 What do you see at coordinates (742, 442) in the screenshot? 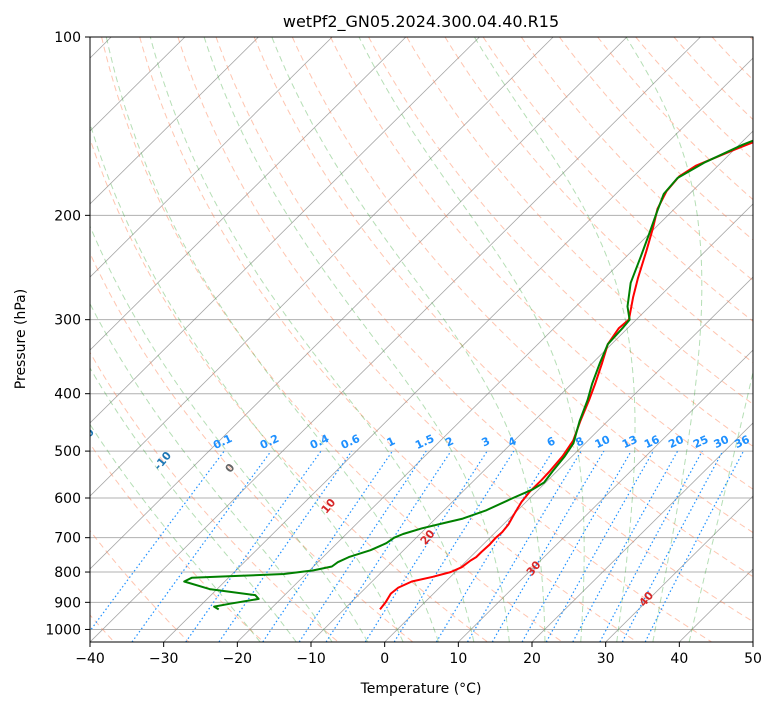
I see `mixing-ratio-label: 36` at bounding box center [742, 442].